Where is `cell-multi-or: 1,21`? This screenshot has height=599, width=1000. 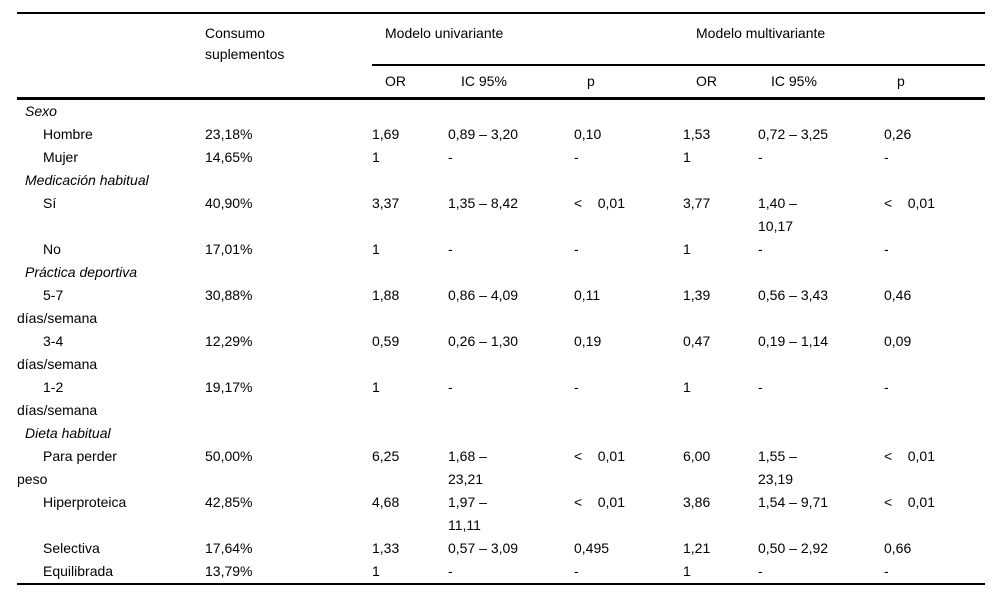 cell-multi-or: 1,21 is located at coordinates (697, 547).